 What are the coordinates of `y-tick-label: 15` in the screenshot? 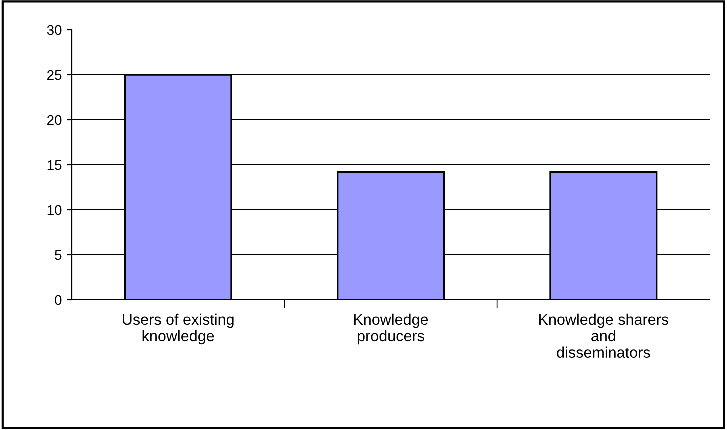 It's located at (55, 165).